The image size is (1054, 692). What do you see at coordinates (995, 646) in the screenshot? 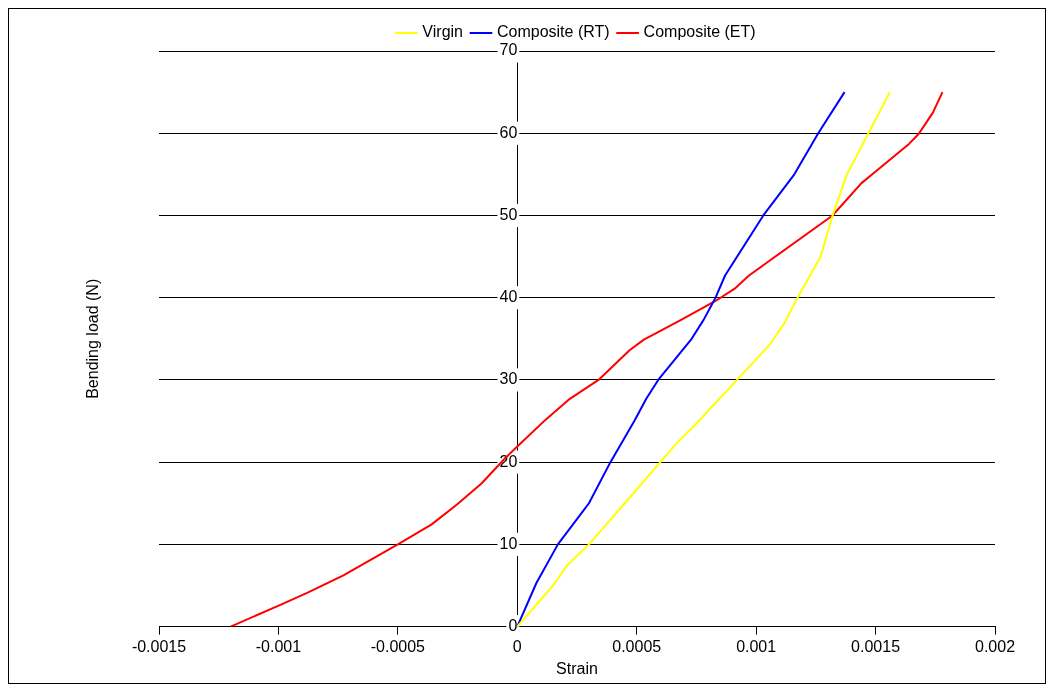
I see `x-tick-label: 0.002` at bounding box center [995, 646].